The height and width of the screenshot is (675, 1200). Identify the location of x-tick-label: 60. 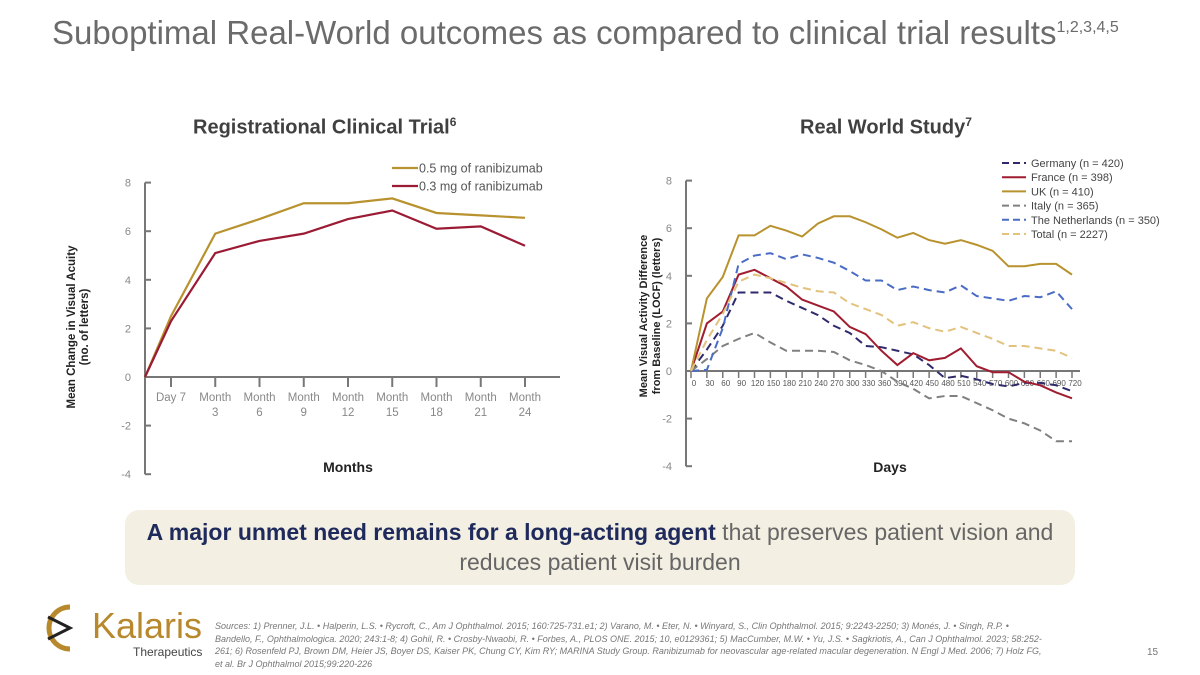
(725, 383).